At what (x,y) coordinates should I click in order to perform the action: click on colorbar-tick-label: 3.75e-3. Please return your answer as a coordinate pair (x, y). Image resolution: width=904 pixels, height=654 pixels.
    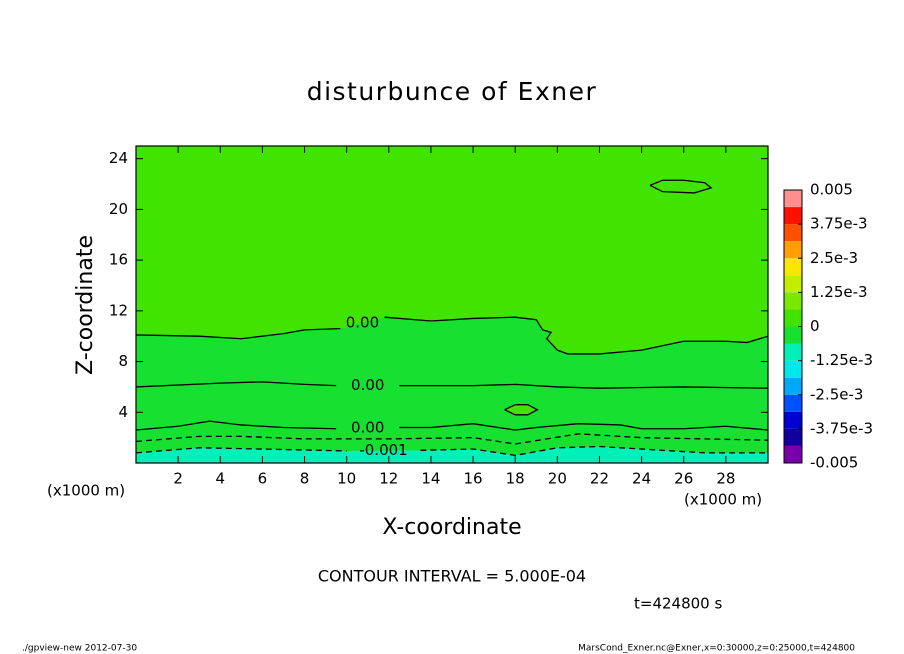
    Looking at the image, I should click on (839, 224).